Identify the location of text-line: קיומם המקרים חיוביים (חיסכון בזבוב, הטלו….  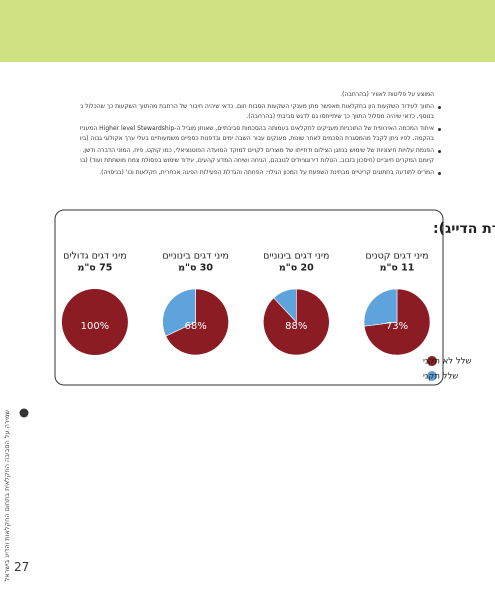
(257, 160).